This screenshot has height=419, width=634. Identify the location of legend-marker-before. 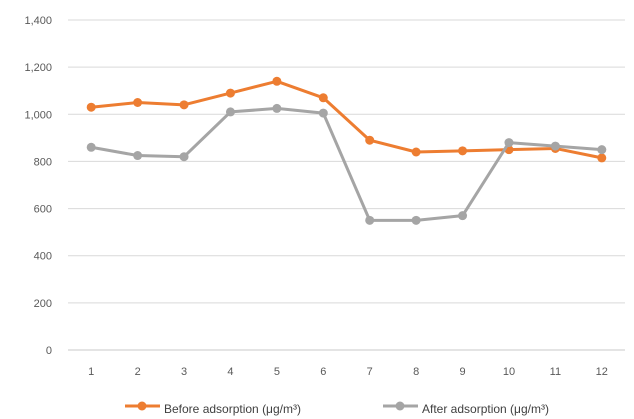
(142, 406).